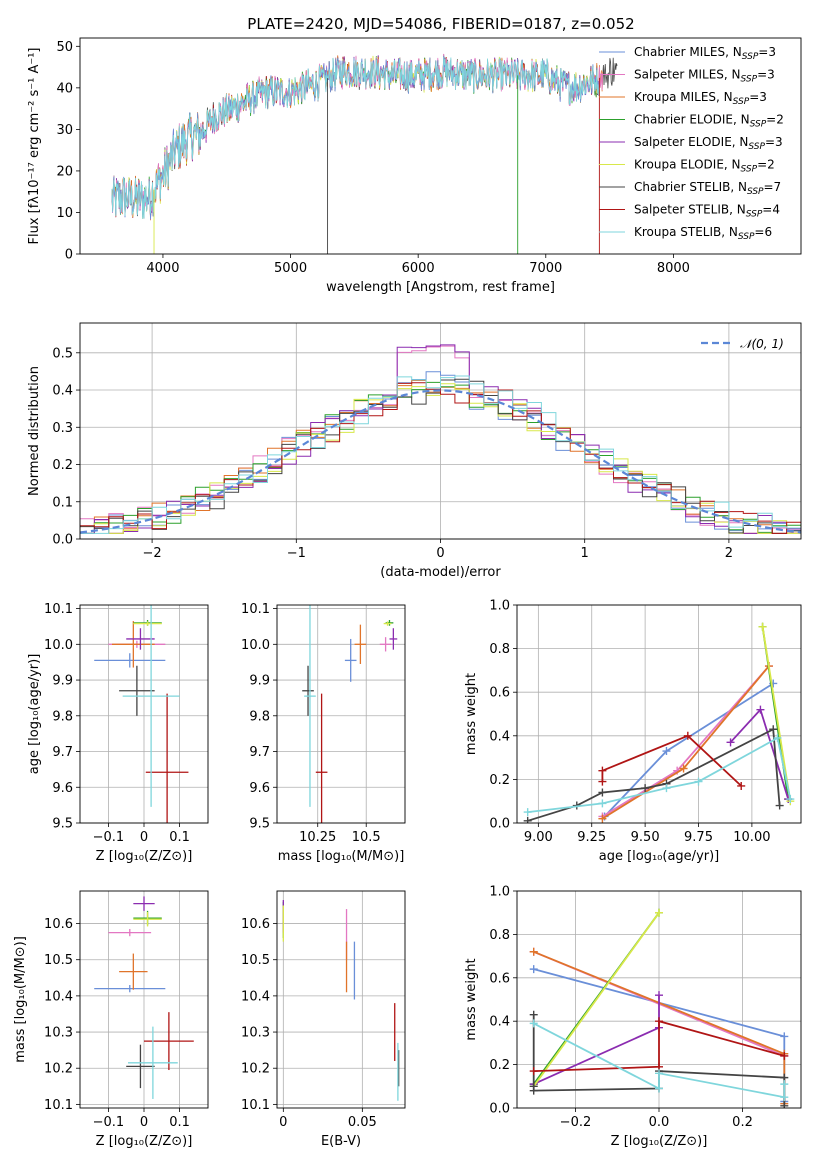 The height and width of the screenshot is (1170, 819). I want to click on x-tick-label: 0.0, so click(659, 1122).